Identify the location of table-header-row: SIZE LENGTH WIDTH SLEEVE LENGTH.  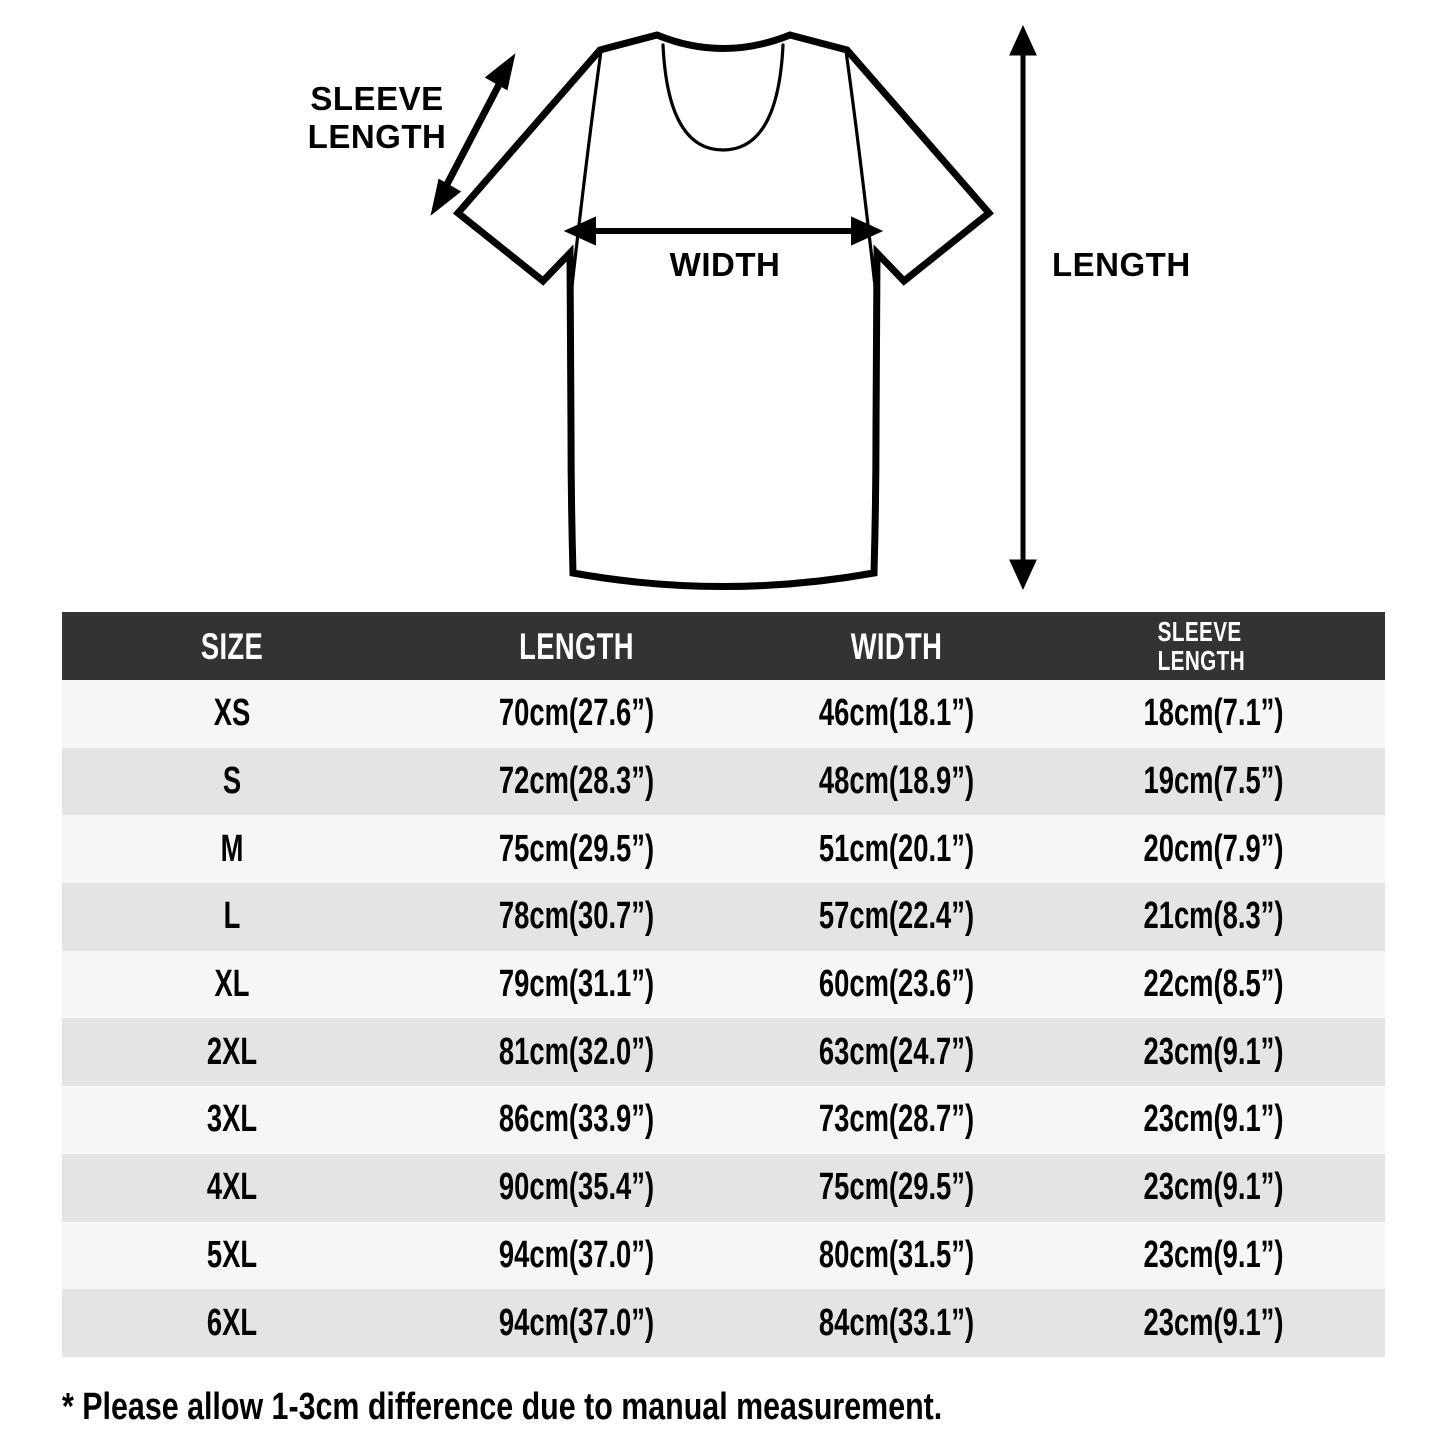
(723, 646).